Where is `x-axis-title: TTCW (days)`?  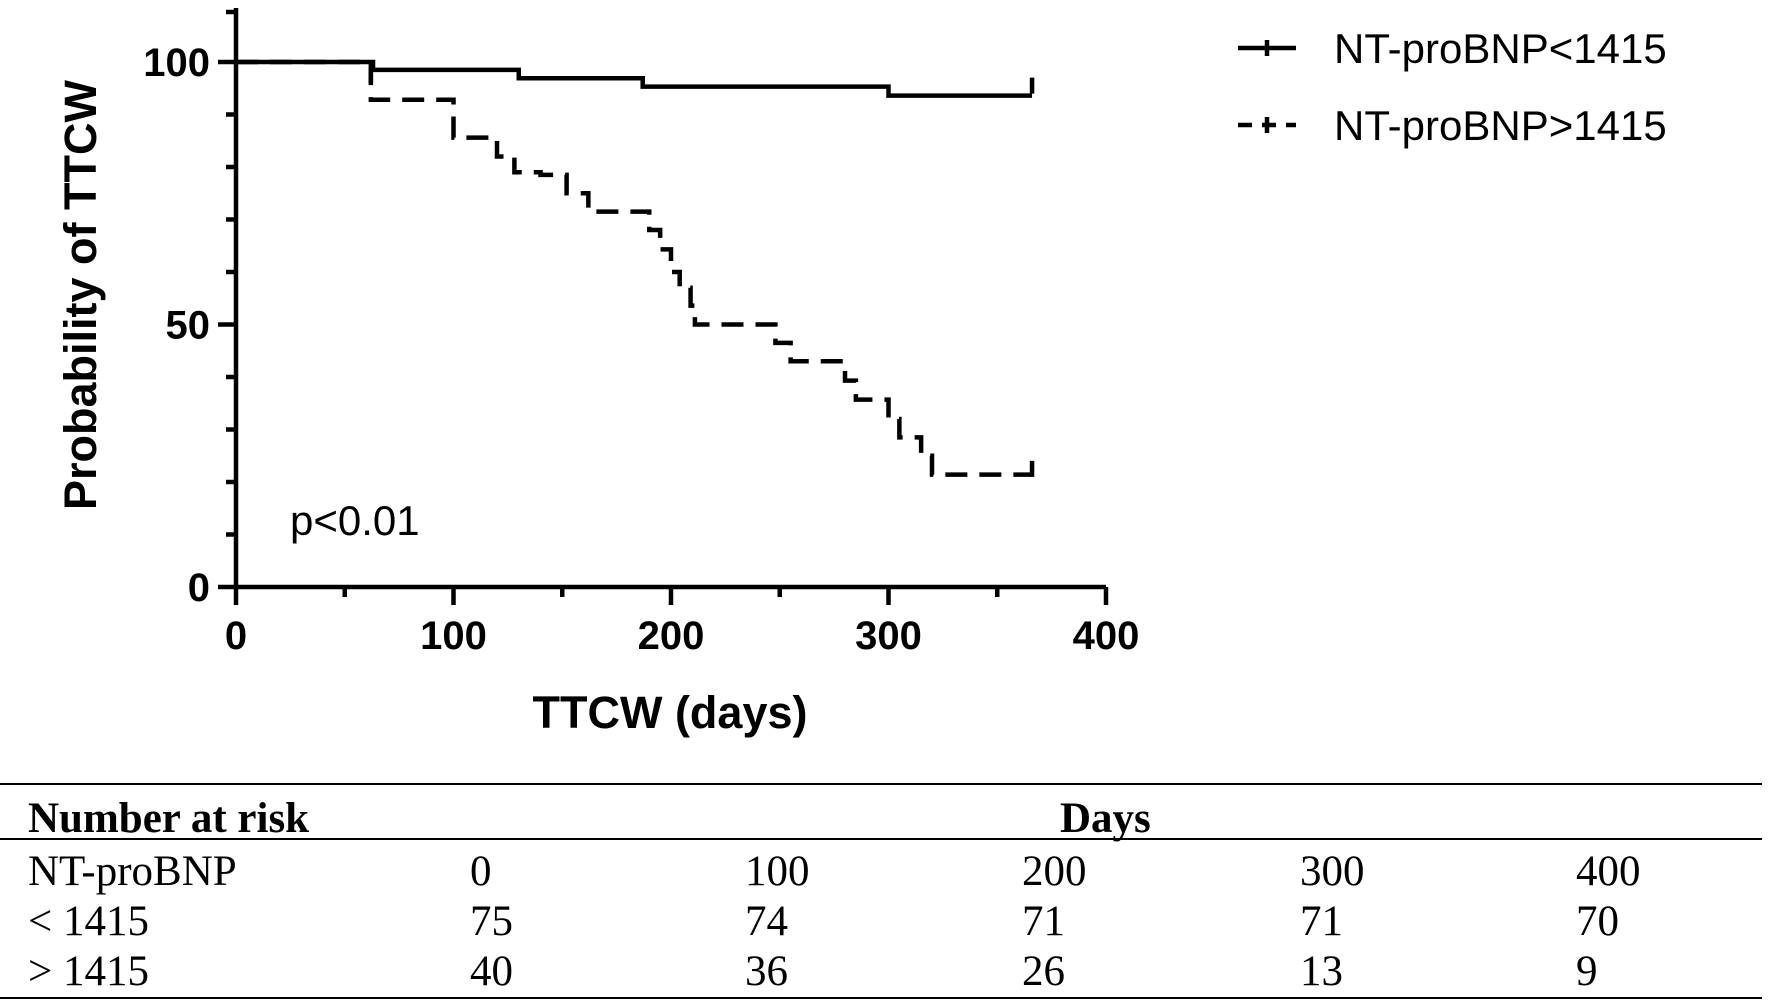
x-axis-title: TTCW (days) is located at coordinates (670, 712).